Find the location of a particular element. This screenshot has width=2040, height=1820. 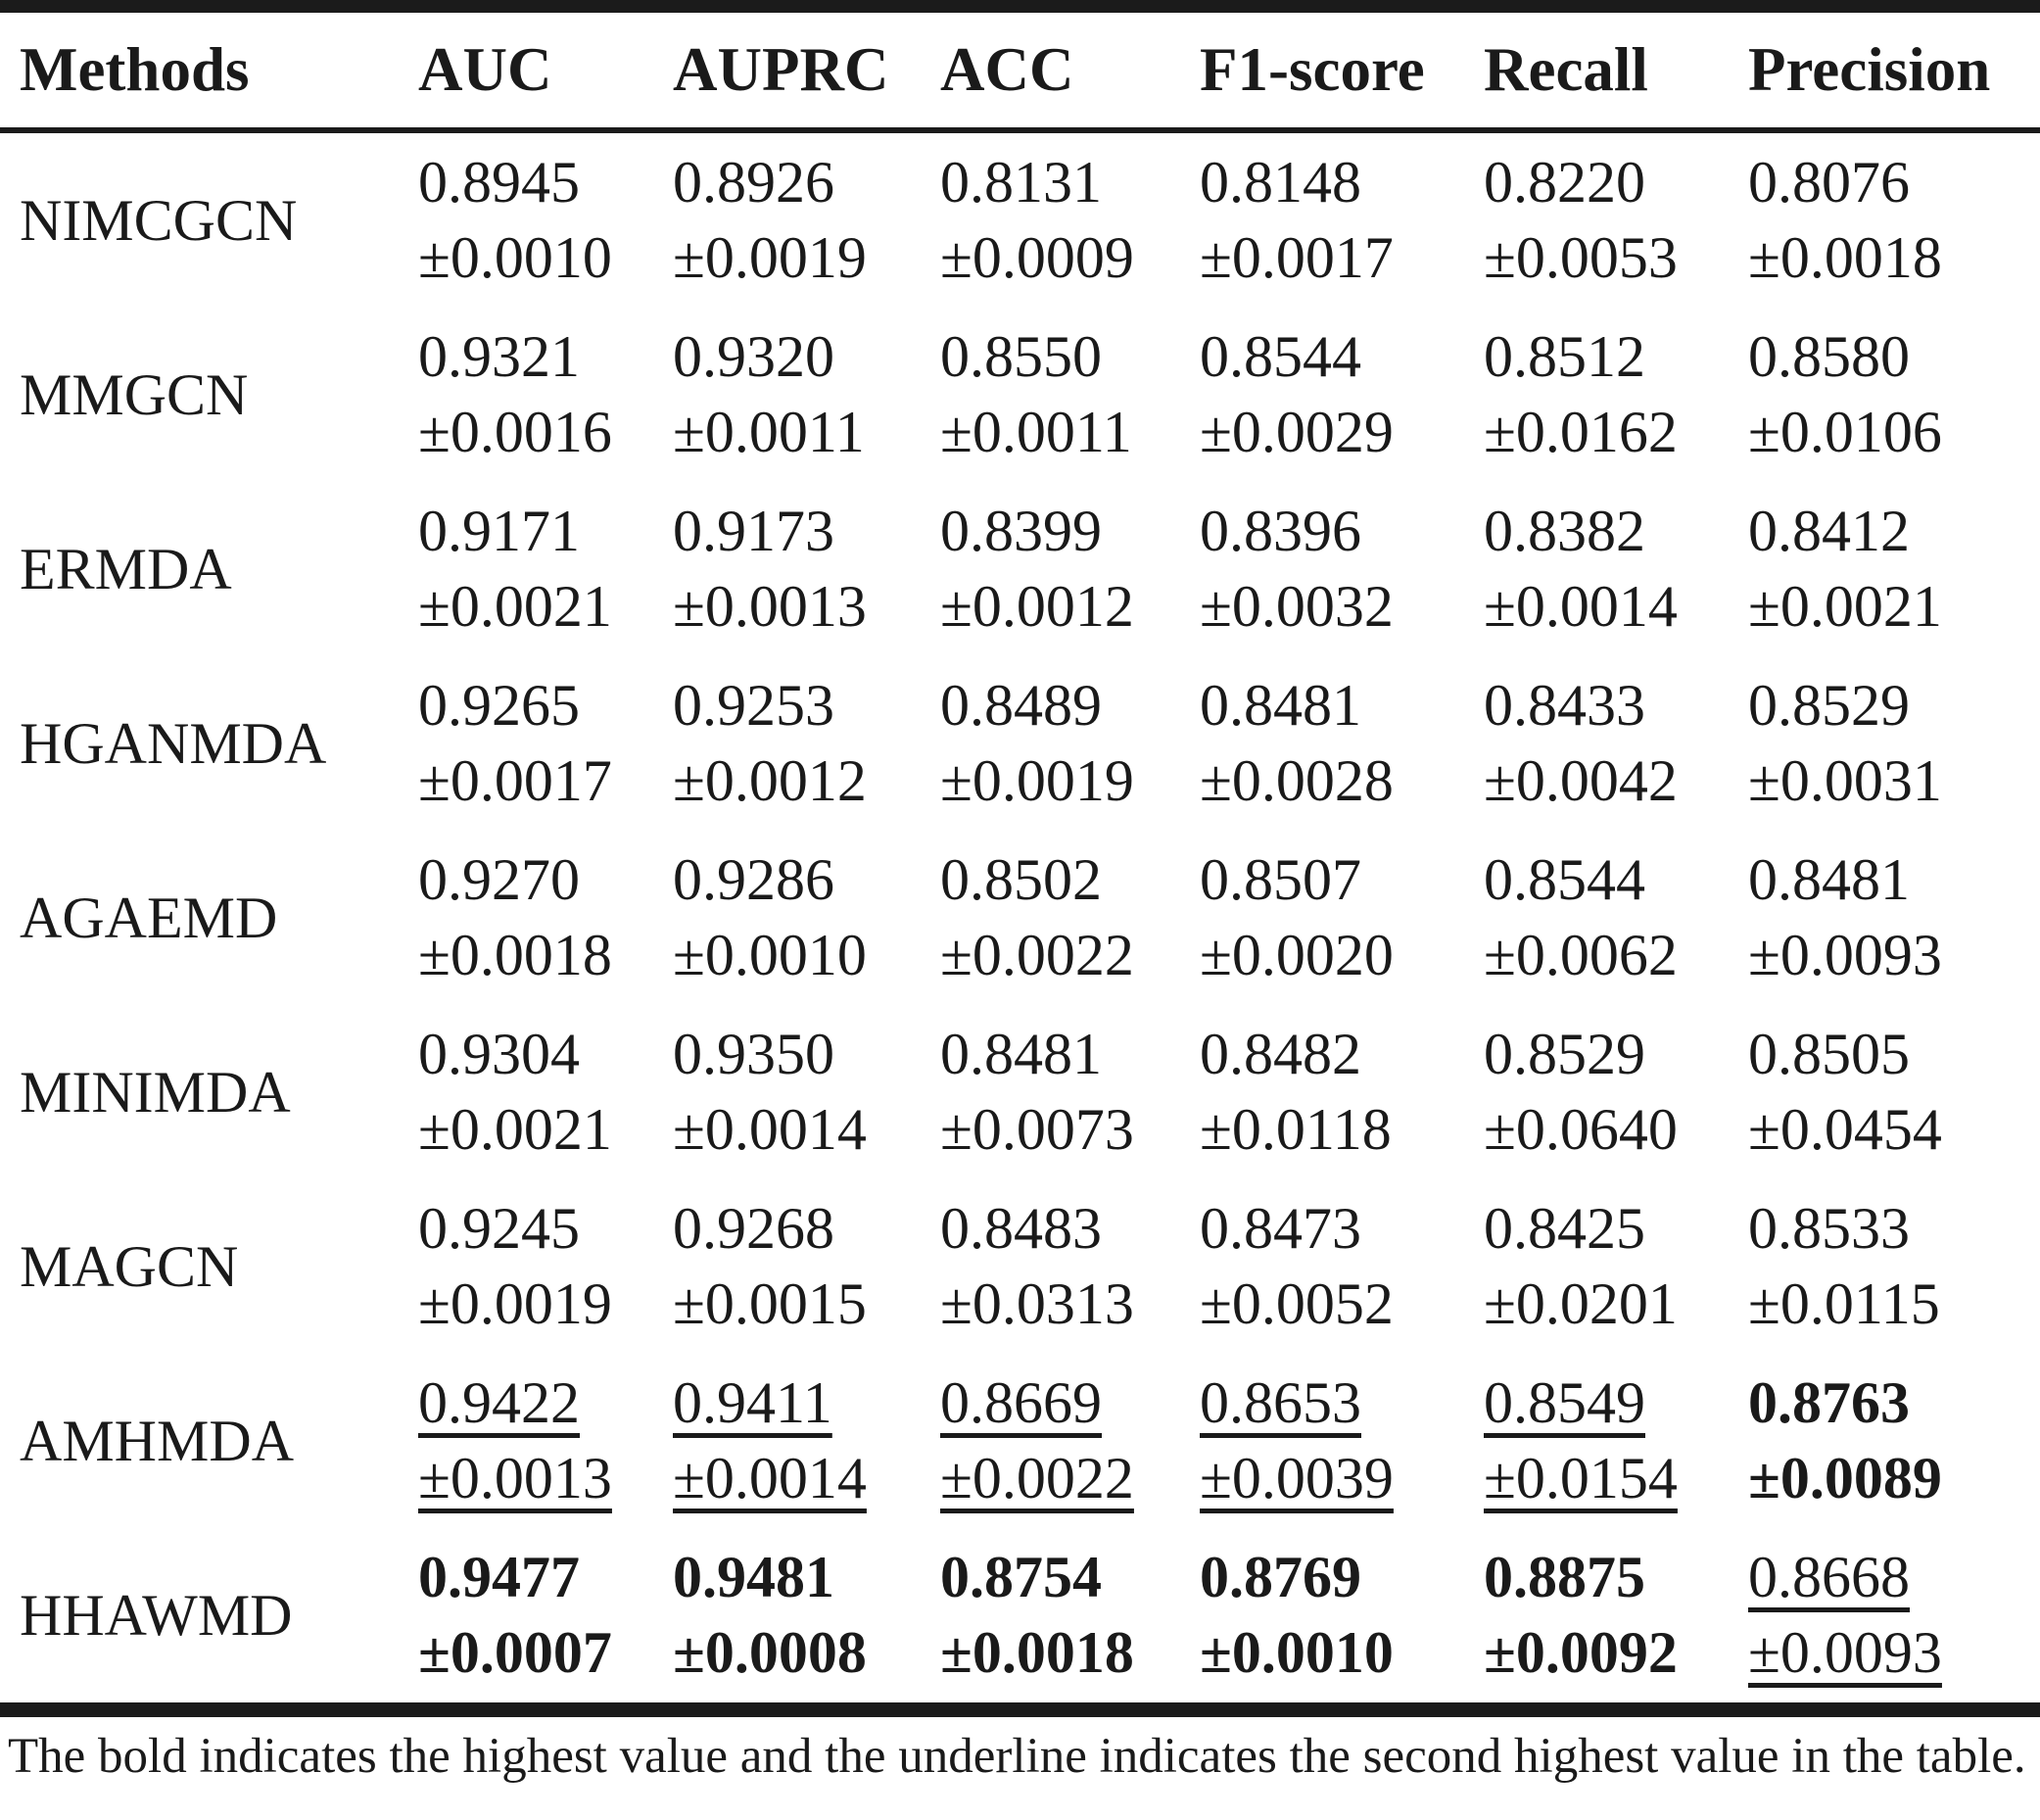

metric-cell: 0.8473 ±0.0052 is located at coordinates (1342, 1266).